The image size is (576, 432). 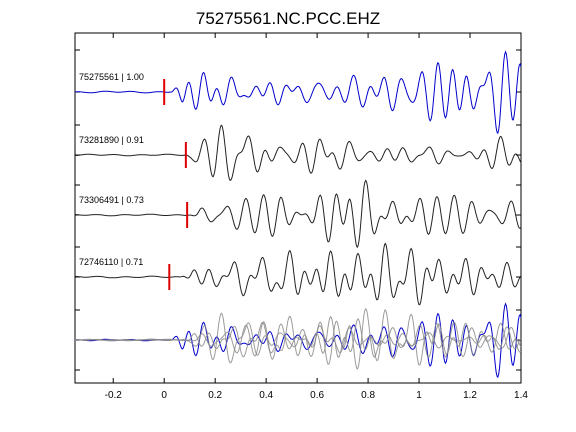 What do you see at coordinates (111, 262) in the screenshot?
I see `trace-label-4: 72746110 | 0.71` at bounding box center [111, 262].